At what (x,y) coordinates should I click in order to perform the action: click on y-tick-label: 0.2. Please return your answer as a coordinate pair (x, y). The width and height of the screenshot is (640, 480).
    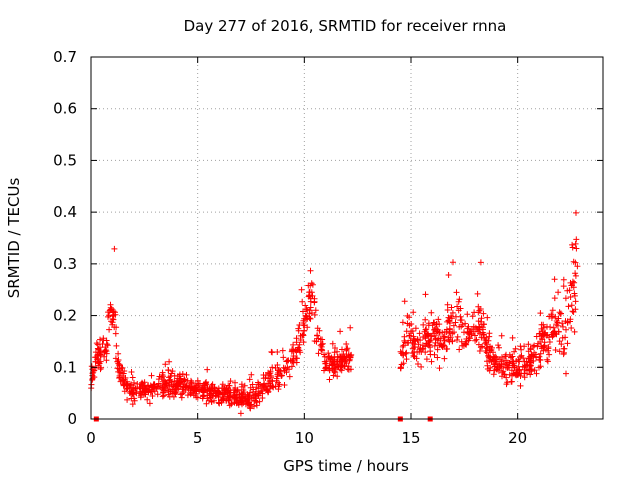
    Looking at the image, I should click on (65, 316).